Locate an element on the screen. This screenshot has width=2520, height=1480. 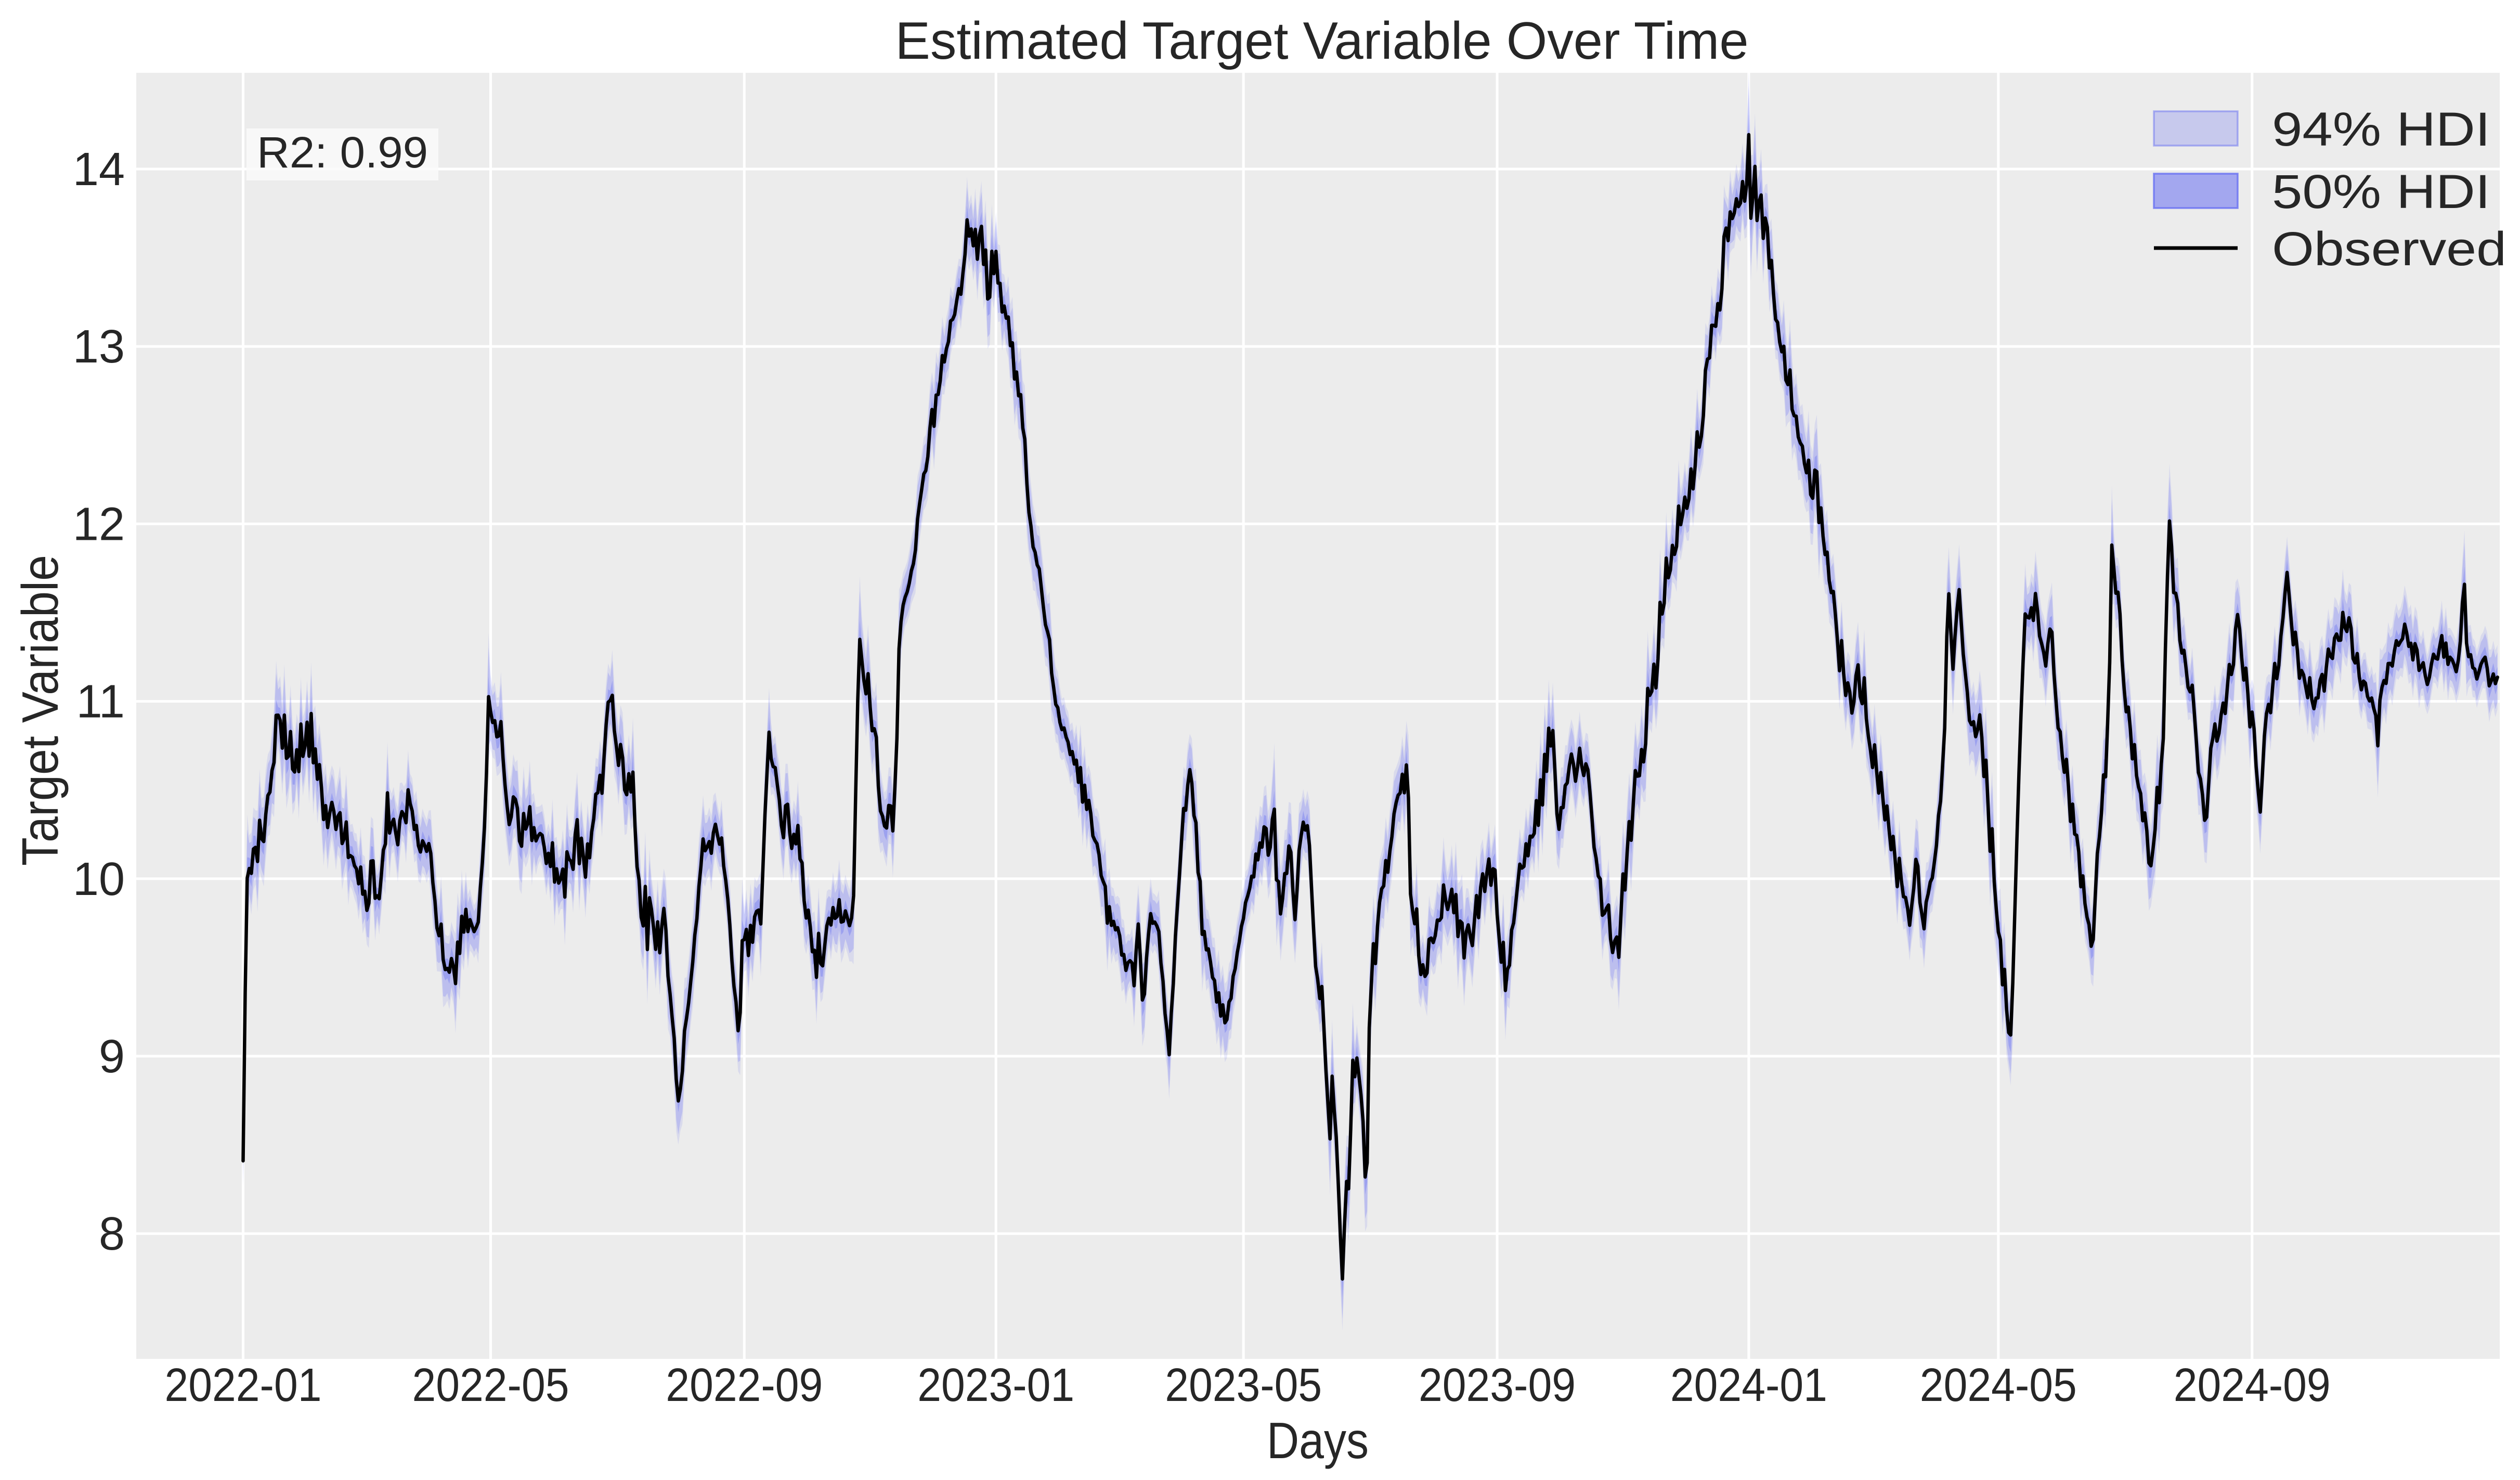
svg-text: 14 is located at coordinates (99, 170).